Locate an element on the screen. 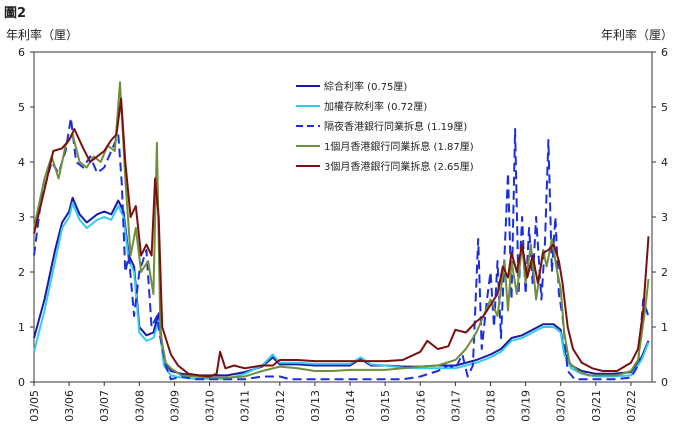 Image resolution: width=681 pixels, height=434 pixels. y-axis-label-right: 年利率（厘） is located at coordinates (636, 35).